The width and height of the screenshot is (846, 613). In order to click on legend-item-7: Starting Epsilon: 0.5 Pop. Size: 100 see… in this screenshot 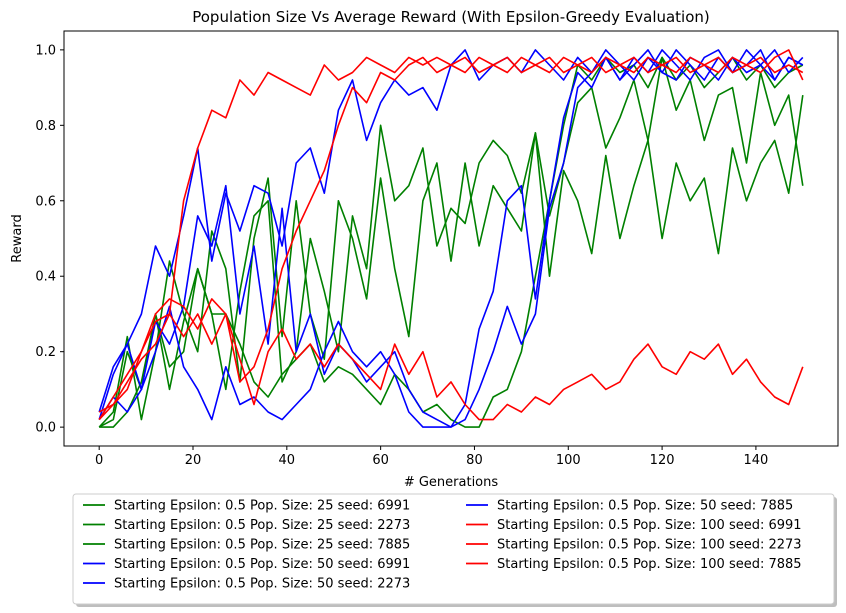, I will do `click(634, 525)`.